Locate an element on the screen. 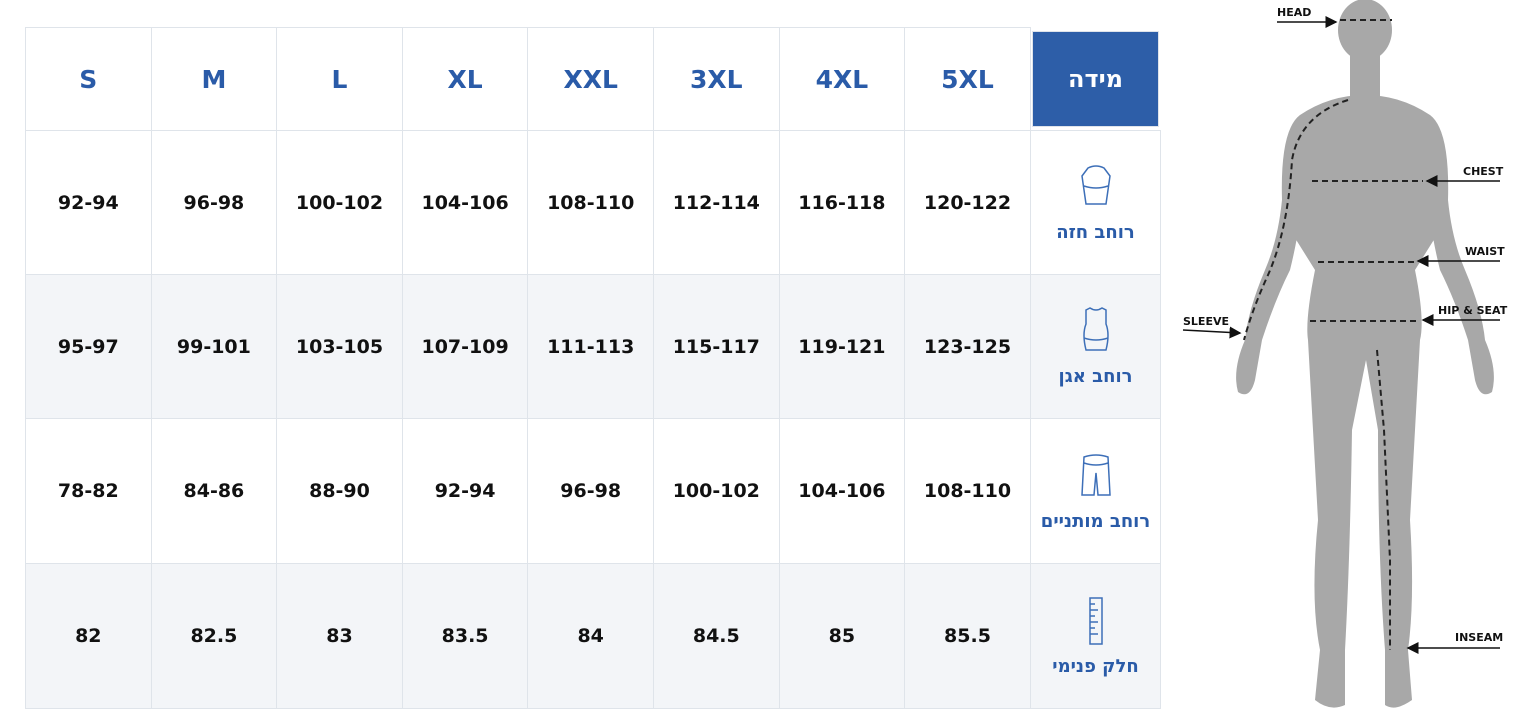 This screenshot has width=1536, height=720. size-value: 107-109 is located at coordinates (465, 346).